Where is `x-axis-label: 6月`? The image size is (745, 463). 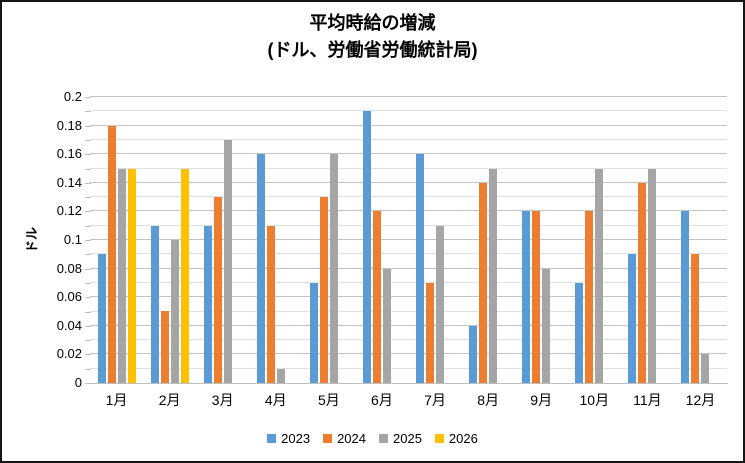
x-axis-label: 6月 is located at coordinates (382, 400).